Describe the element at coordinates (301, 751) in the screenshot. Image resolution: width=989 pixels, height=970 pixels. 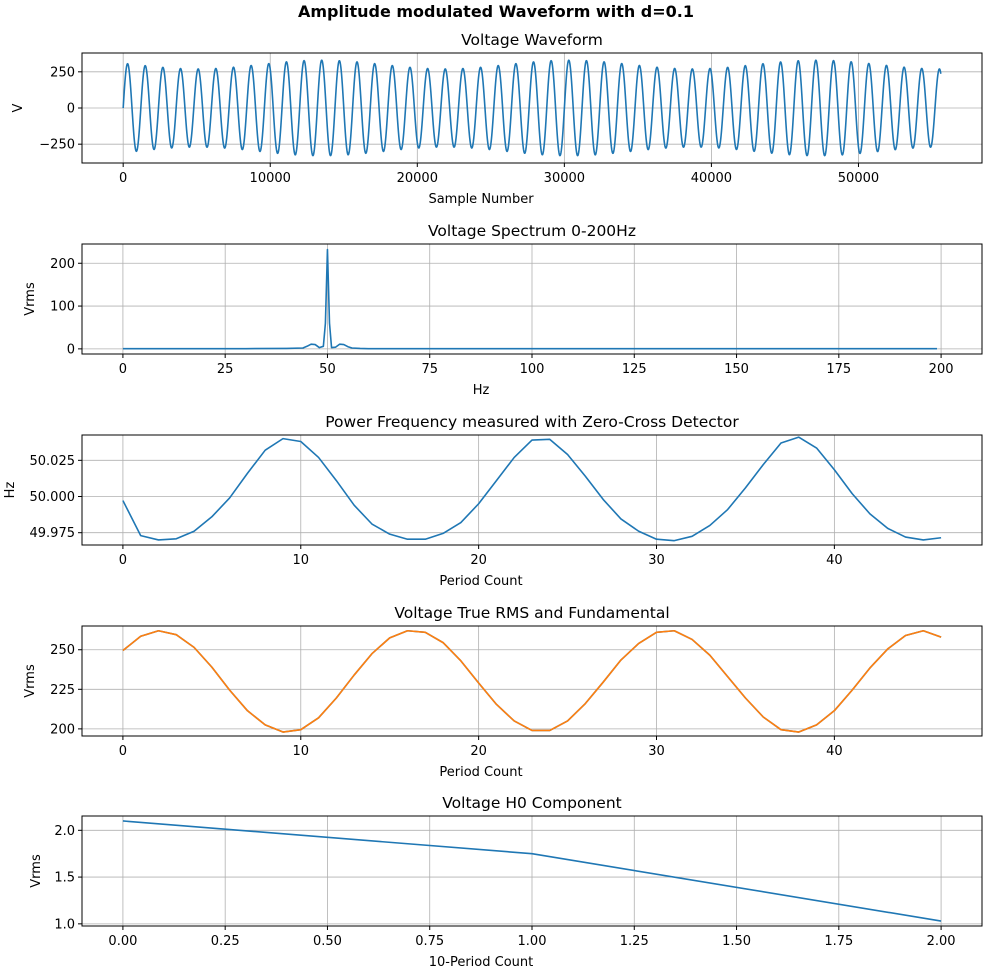
I see `subplot-4-xtick-label: 10` at that location.